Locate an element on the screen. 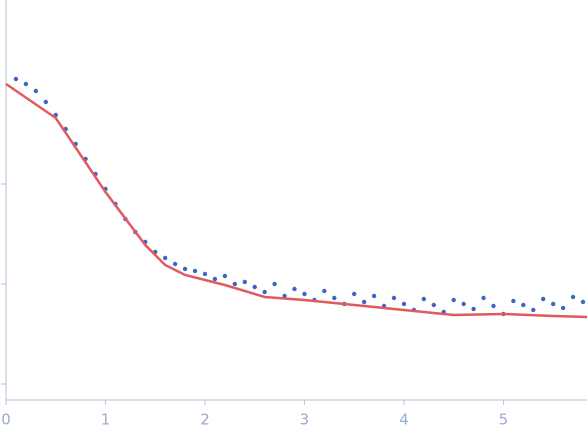  x-tick-label: 5 is located at coordinates (504, 420).